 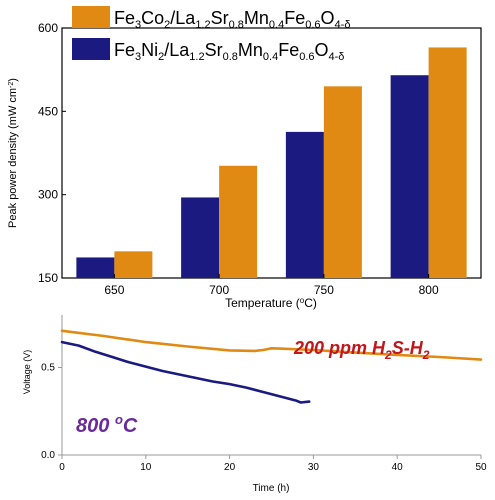 What do you see at coordinates (429, 290) in the screenshot?
I see `bar-x-tick-label-800: 800` at bounding box center [429, 290].